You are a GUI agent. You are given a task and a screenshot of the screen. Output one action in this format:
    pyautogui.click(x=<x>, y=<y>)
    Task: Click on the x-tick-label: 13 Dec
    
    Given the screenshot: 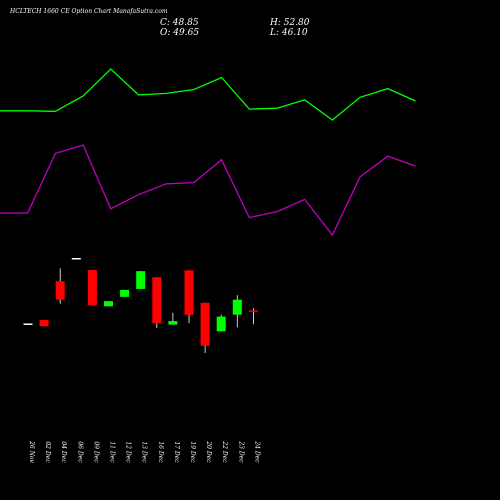 What is the action you would take?
    pyautogui.click(x=144, y=452)
    